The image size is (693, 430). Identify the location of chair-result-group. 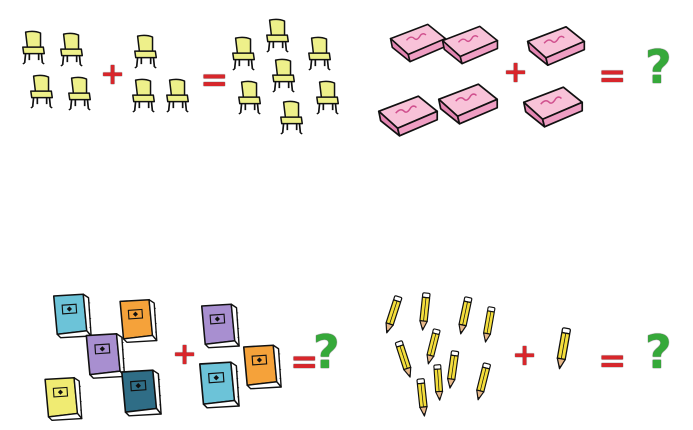
(285, 76).